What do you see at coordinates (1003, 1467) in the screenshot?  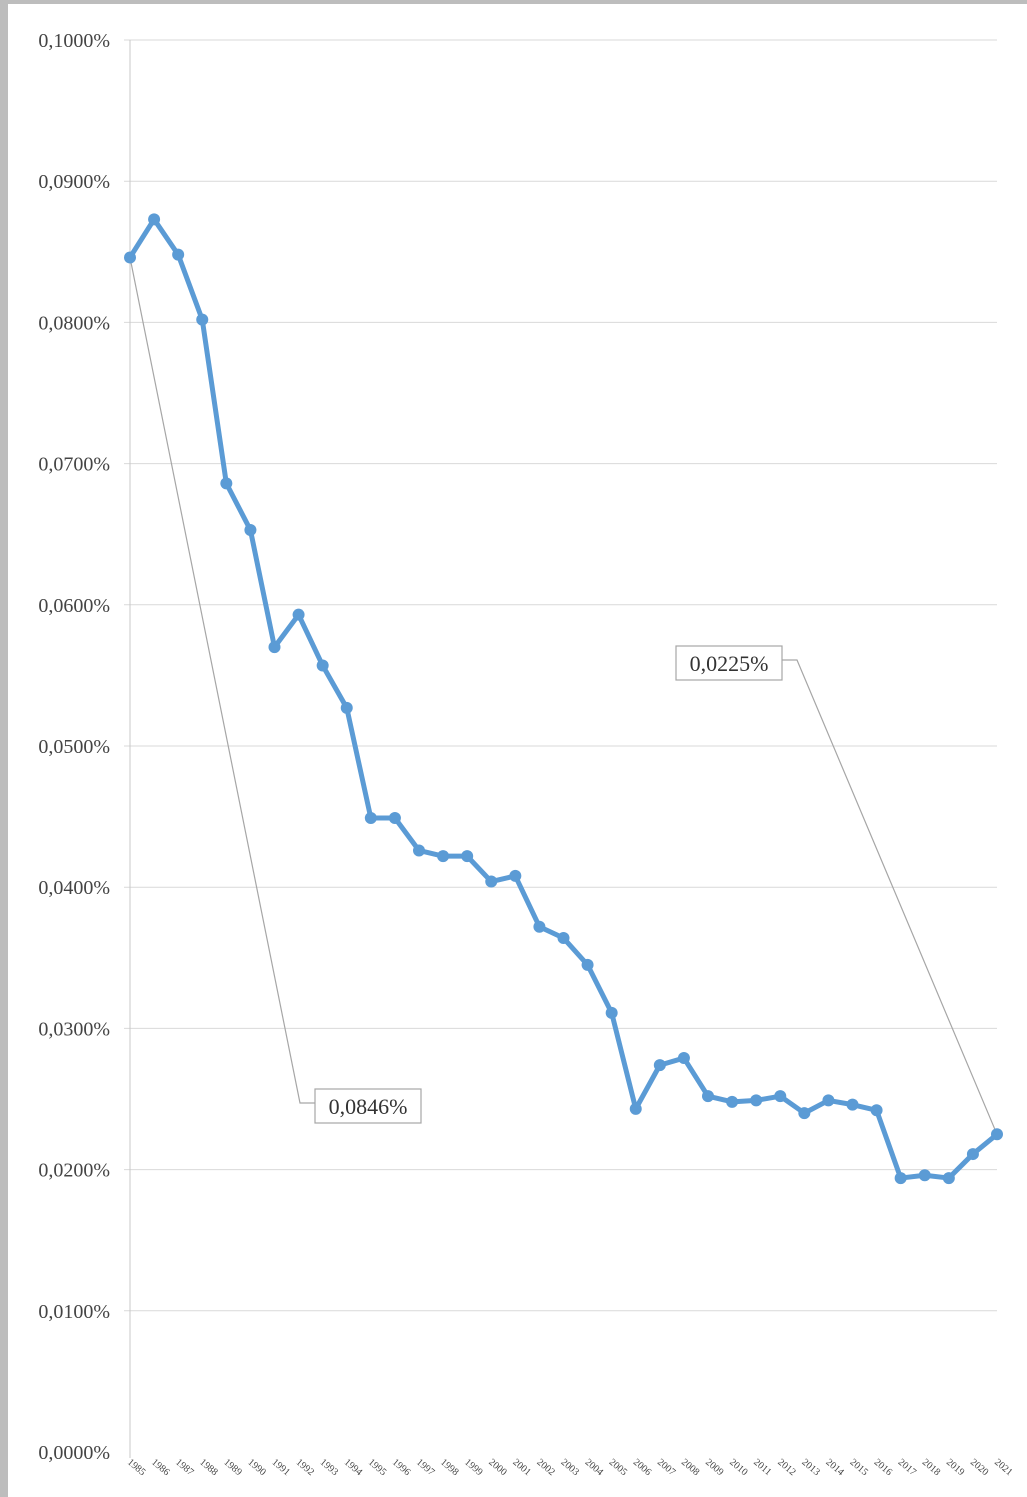 I see `x-tick-label: 2021` at bounding box center [1003, 1467].